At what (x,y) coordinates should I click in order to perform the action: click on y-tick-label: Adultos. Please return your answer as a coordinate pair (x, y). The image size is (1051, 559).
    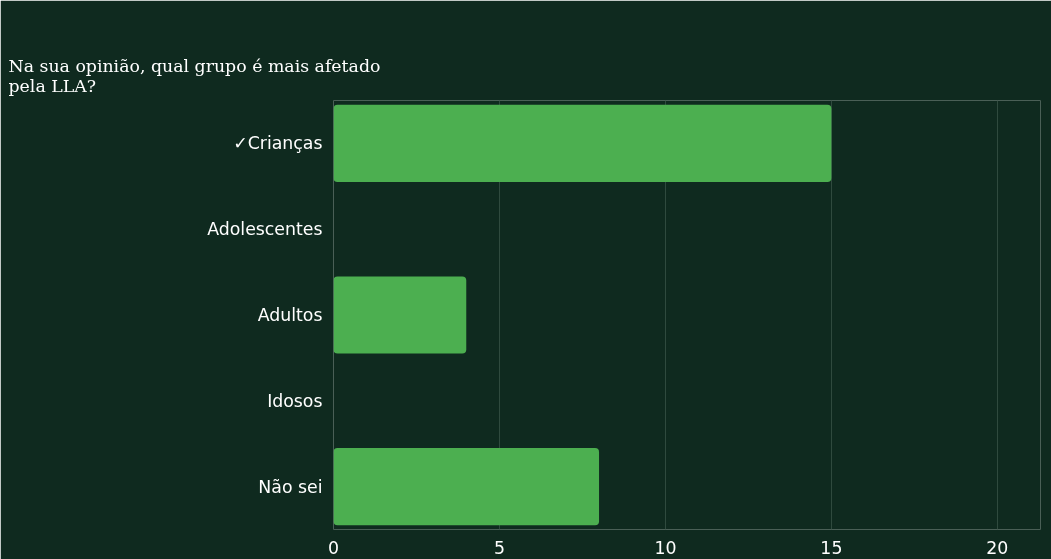
    Looking at the image, I should click on (290, 315).